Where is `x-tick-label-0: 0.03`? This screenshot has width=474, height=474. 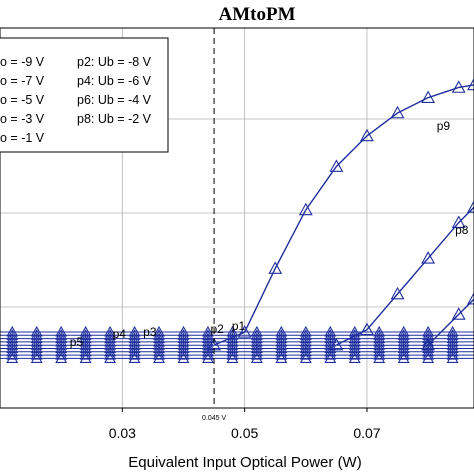 x-tick-label-0: 0.03 is located at coordinates (122, 433).